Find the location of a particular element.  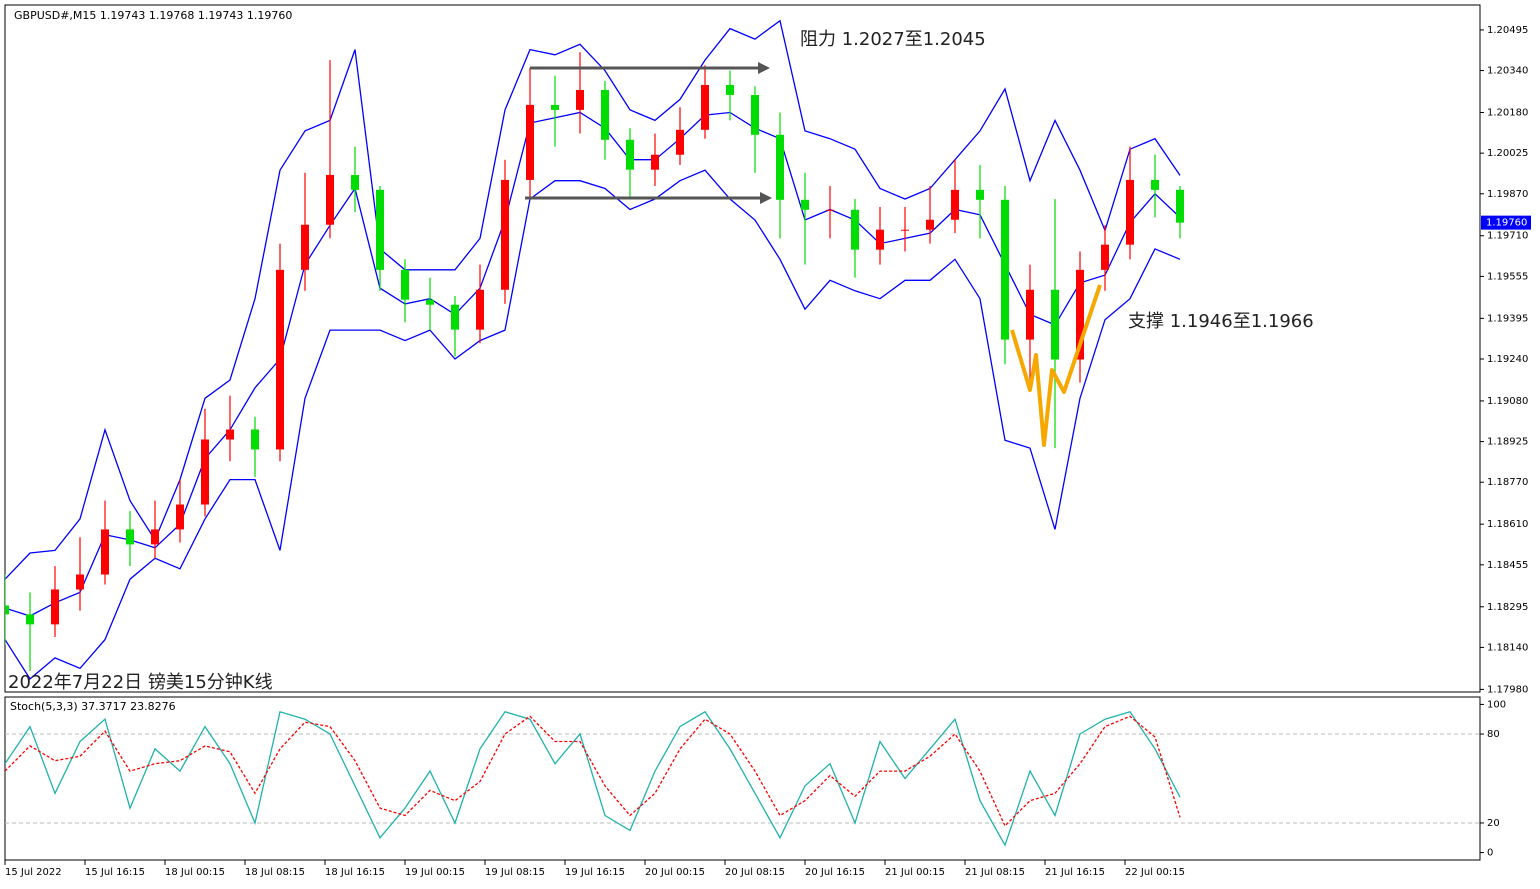

resistance-label: 阻力 1.2027至1.2045 is located at coordinates (893, 39).